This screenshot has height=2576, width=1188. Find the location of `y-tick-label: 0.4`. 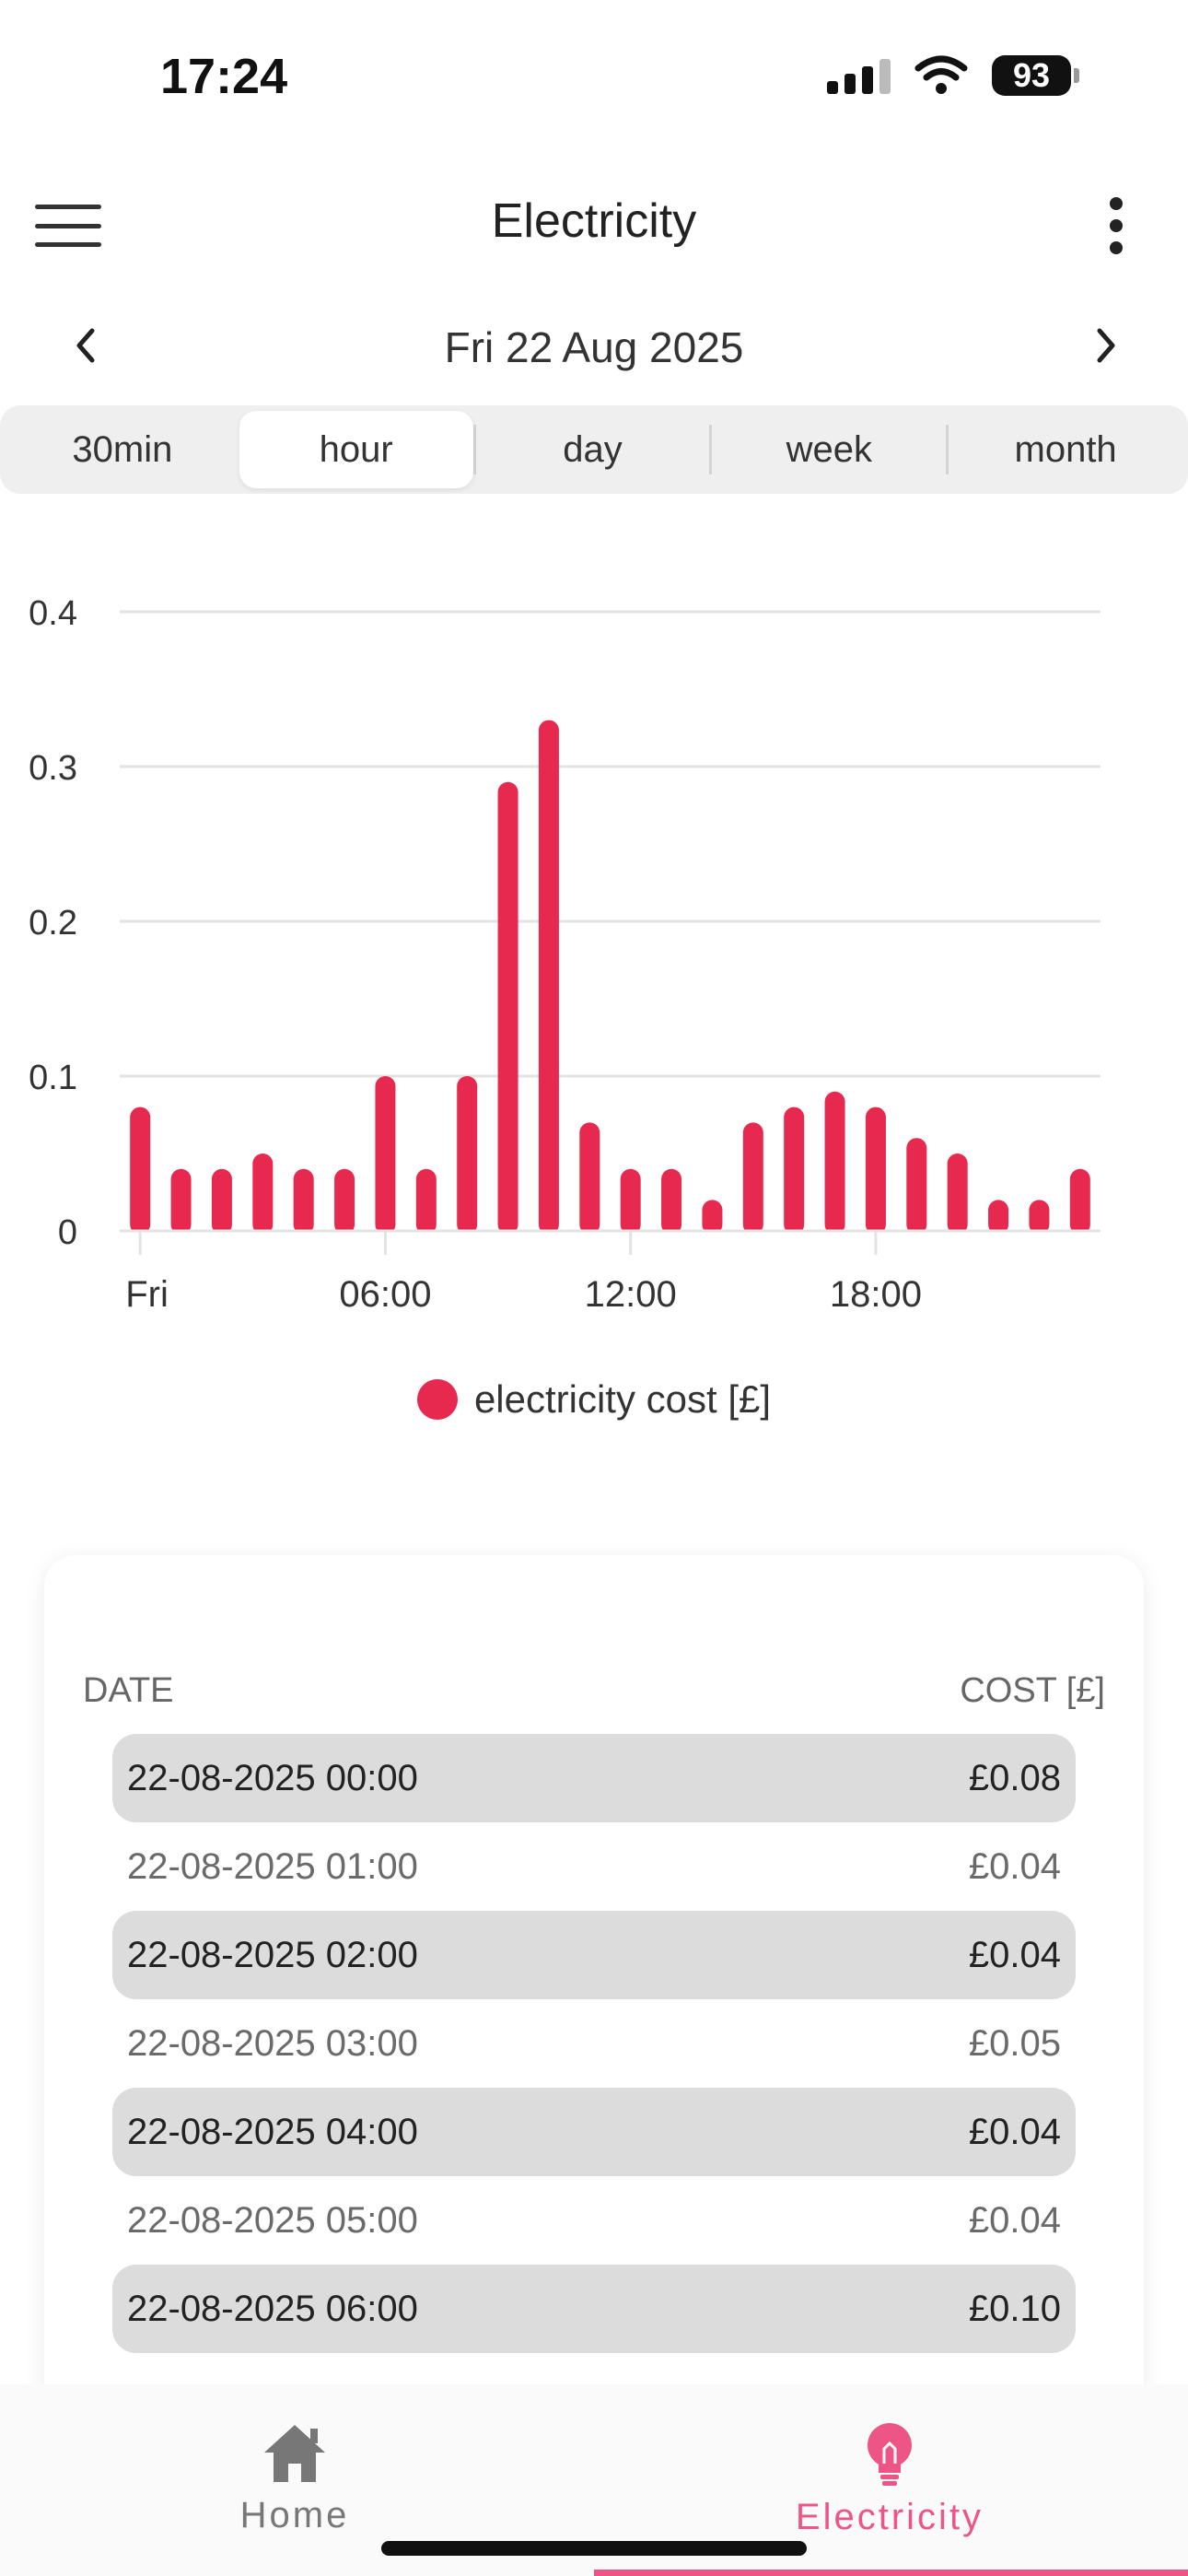

y-tick-label: 0.4 is located at coordinates (53, 613).